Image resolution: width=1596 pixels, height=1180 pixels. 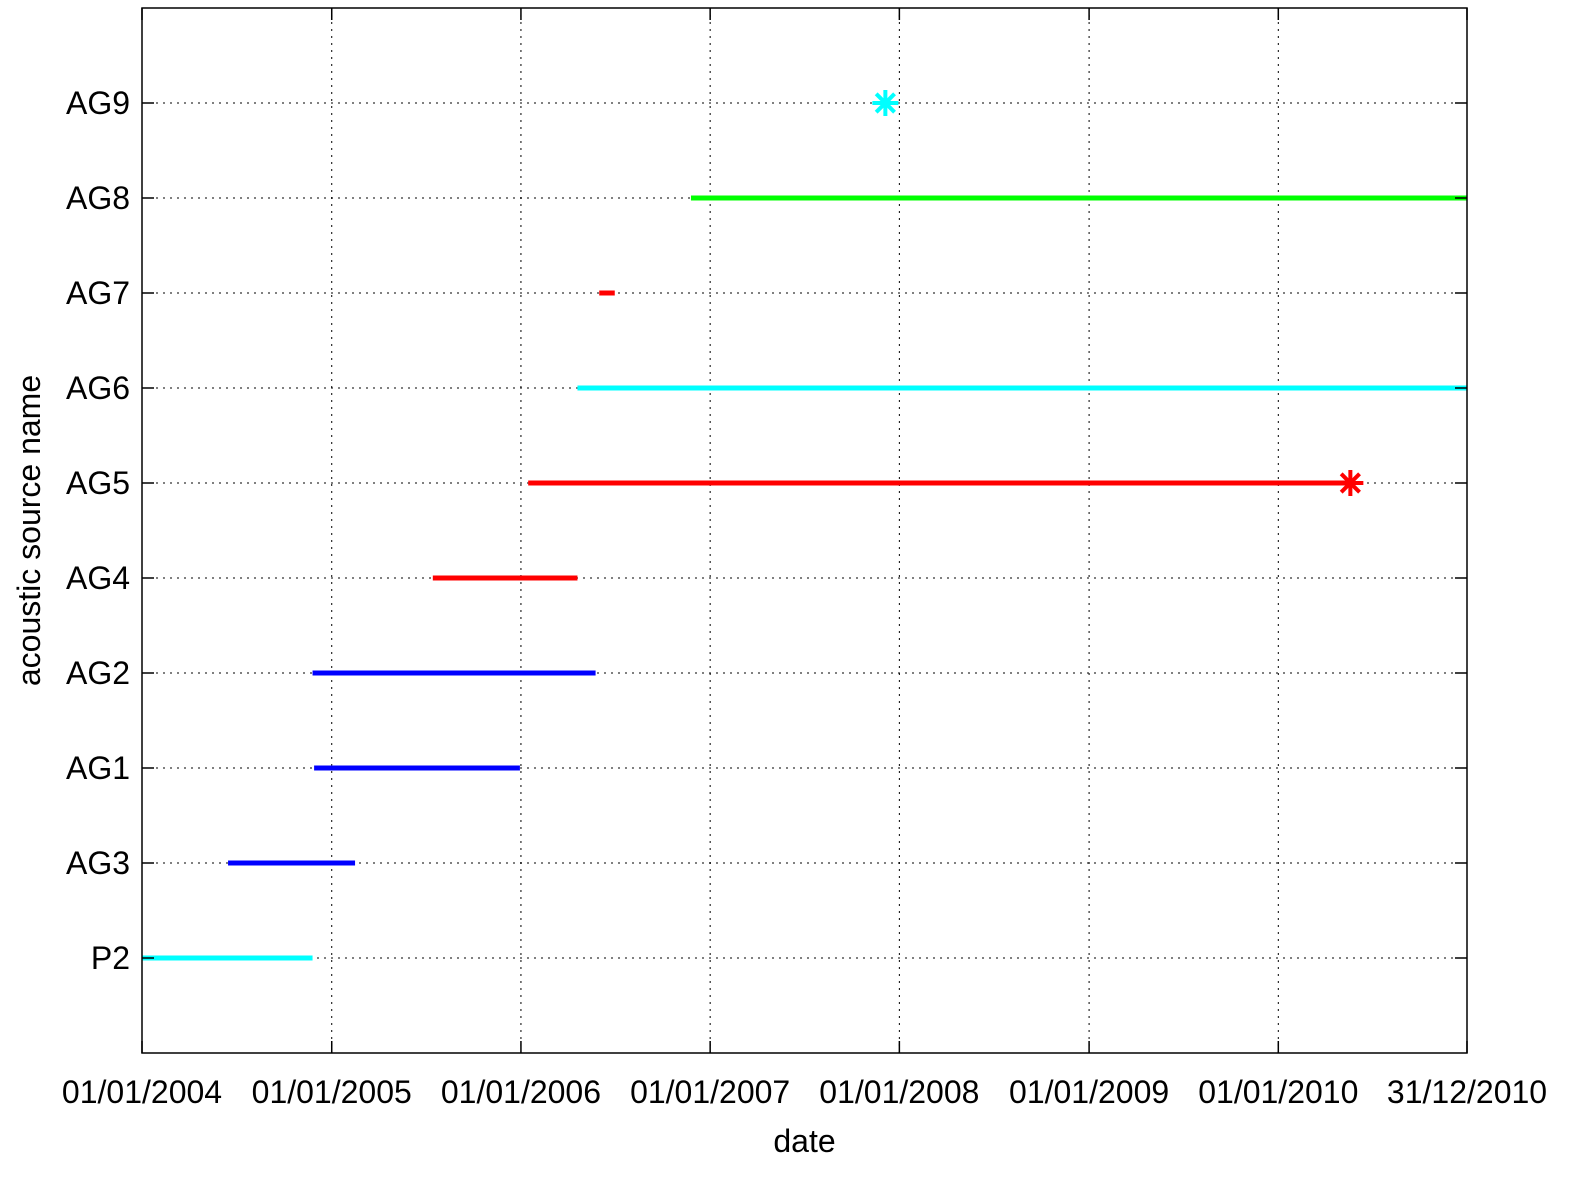 I want to click on y-tick-label: AG9, so click(x=98, y=103).